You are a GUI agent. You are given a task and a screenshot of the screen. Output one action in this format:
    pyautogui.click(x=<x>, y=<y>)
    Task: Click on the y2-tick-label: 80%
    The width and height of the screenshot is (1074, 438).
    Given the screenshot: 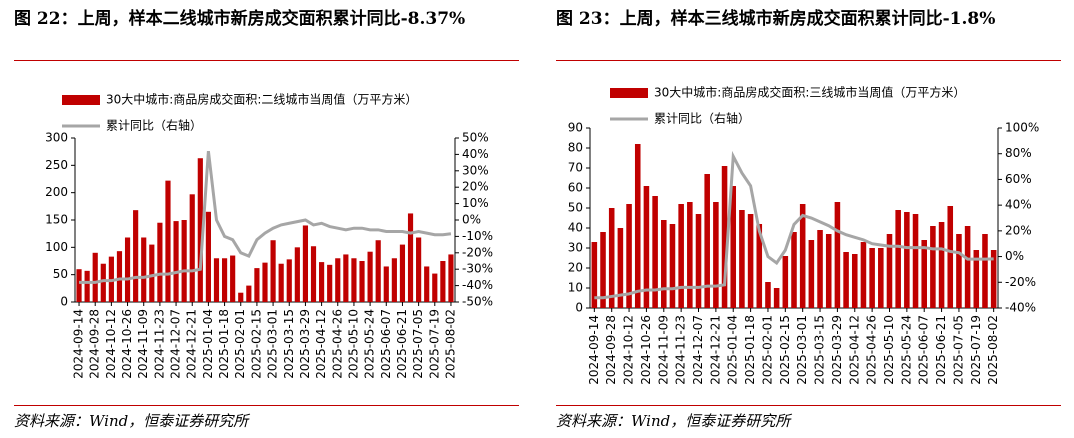 What is the action you would take?
    pyautogui.click(x=1018, y=153)
    